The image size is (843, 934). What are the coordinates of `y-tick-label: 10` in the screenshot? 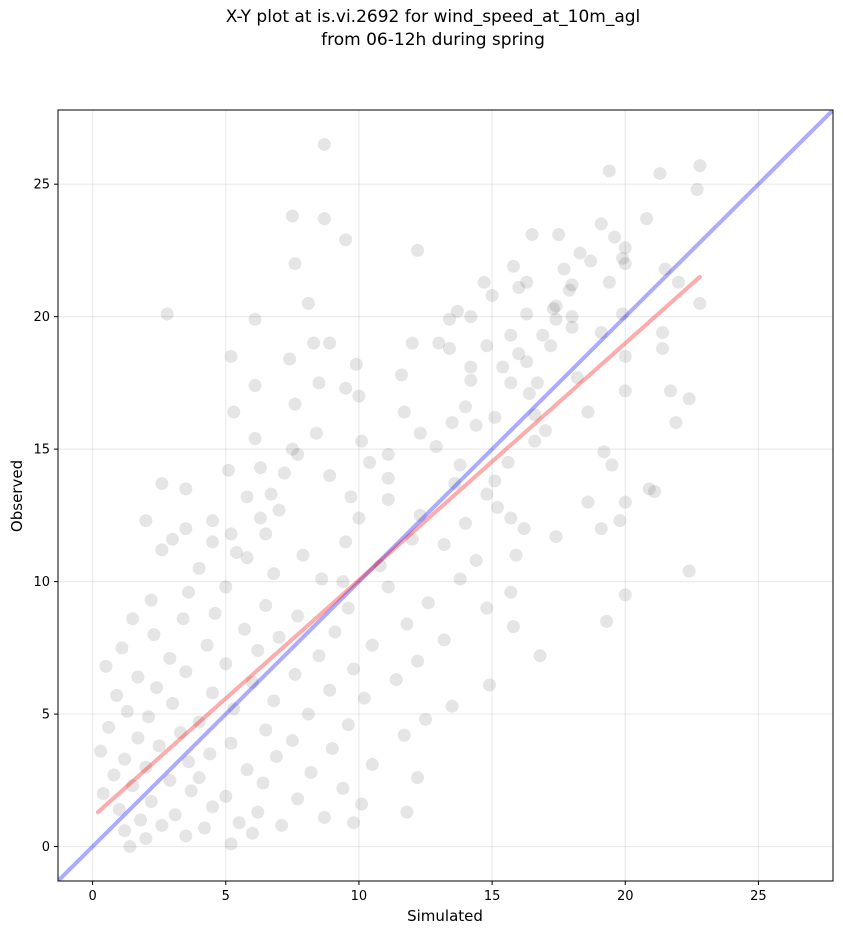 It's located at (41, 582).